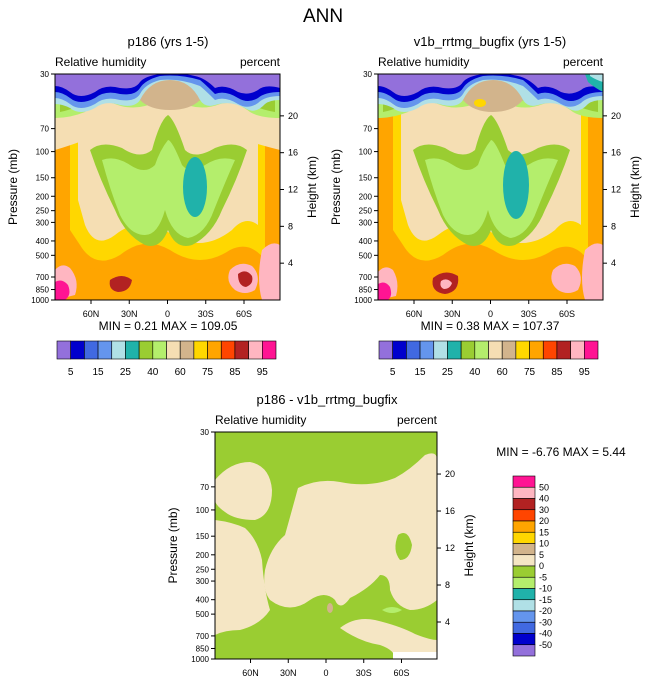 The width and height of the screenshot is (647, 688). I want to click on colorbar-label: -10, so click(545, 589).